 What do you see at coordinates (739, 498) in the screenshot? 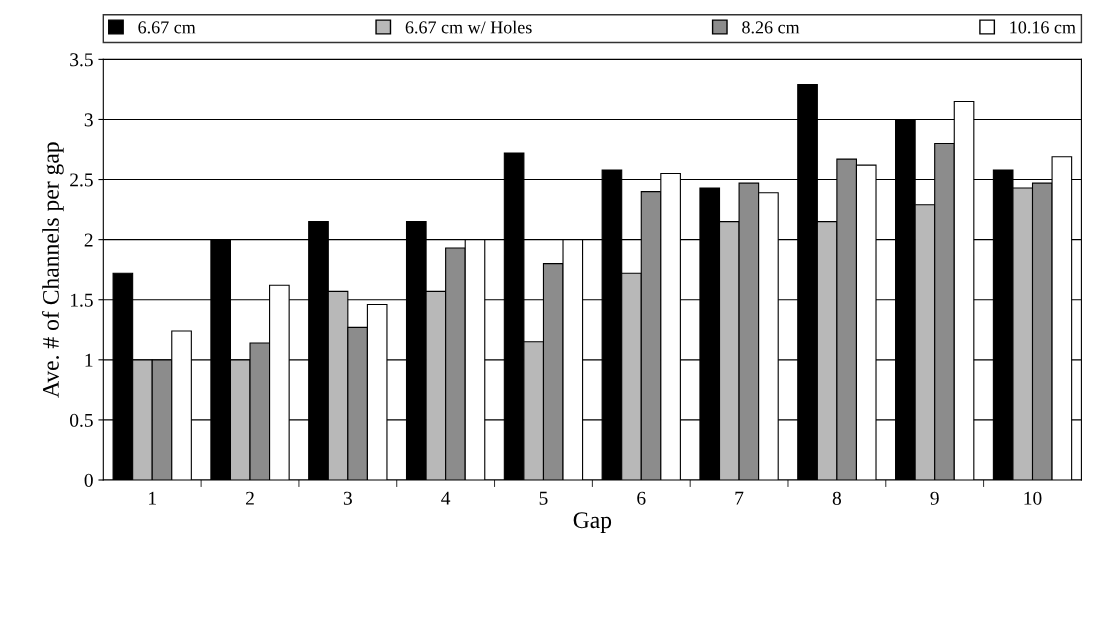
I see `x-tick-label: 7` at bounding box center [739, 498].